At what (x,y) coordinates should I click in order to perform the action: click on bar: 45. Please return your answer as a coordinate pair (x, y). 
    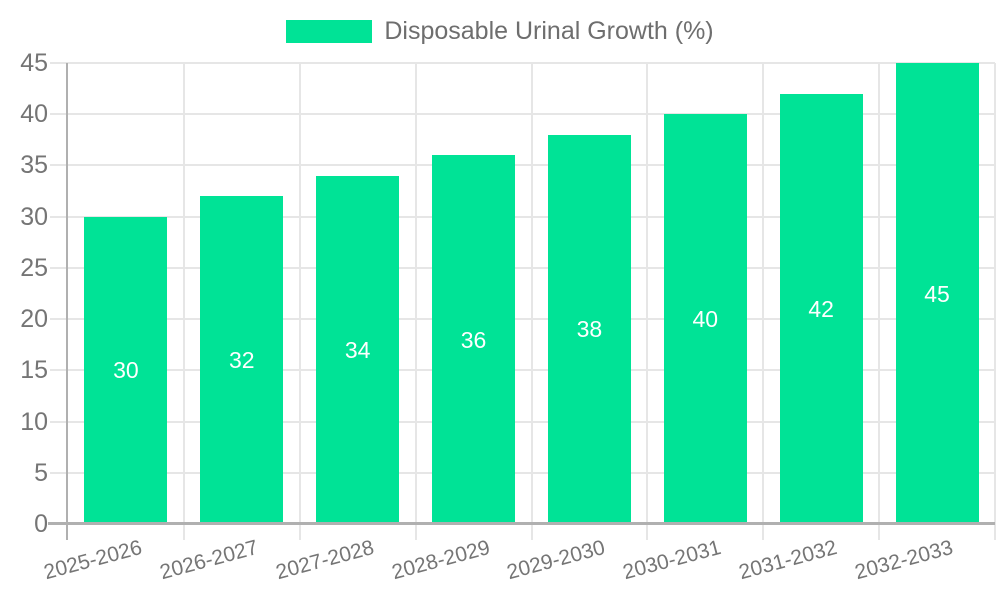
    Looking at the image, I should click on (937, 293).